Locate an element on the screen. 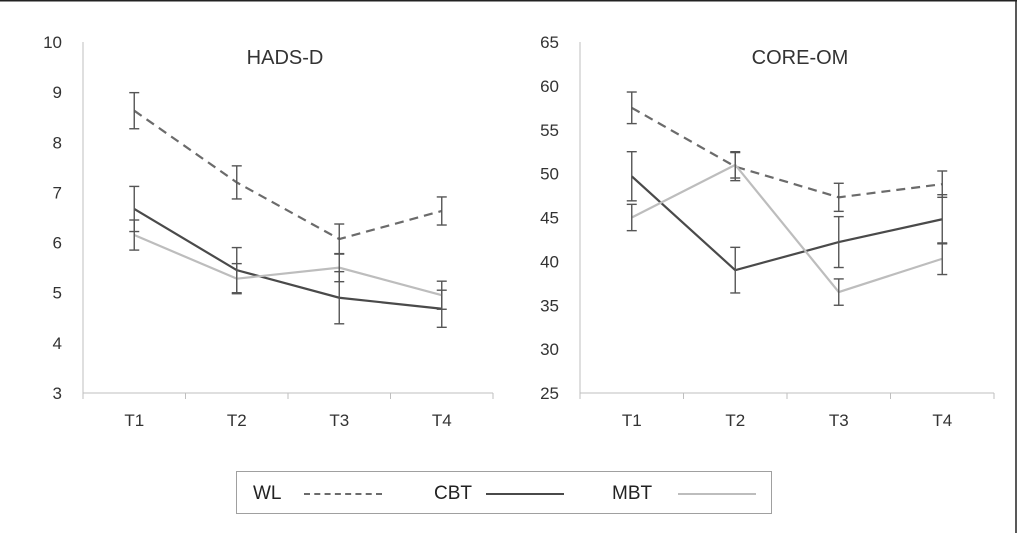  chart-title: HADS-D is located at coordinates (285, 58).